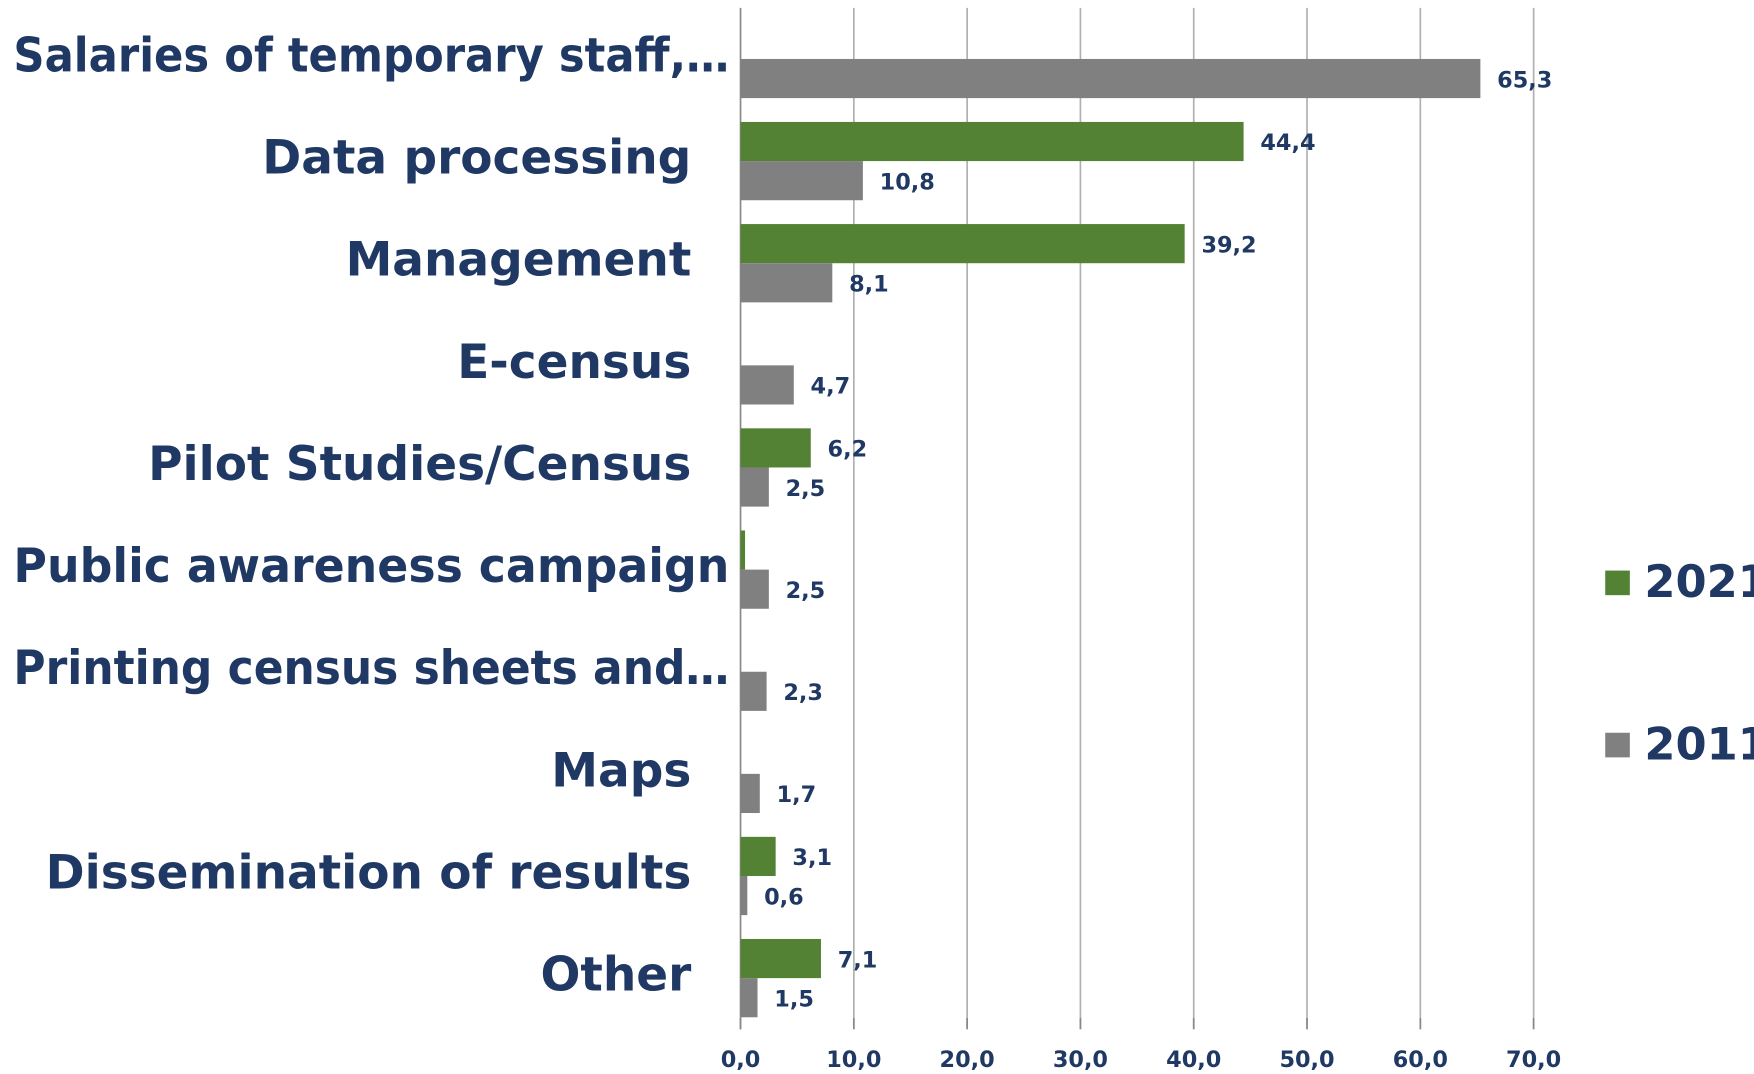 This screenshot has width=1754, height=1074. Describe the element at coordinates (371, 566) in the screenshot. I see `category-label: Public awareness campaign` at that location.